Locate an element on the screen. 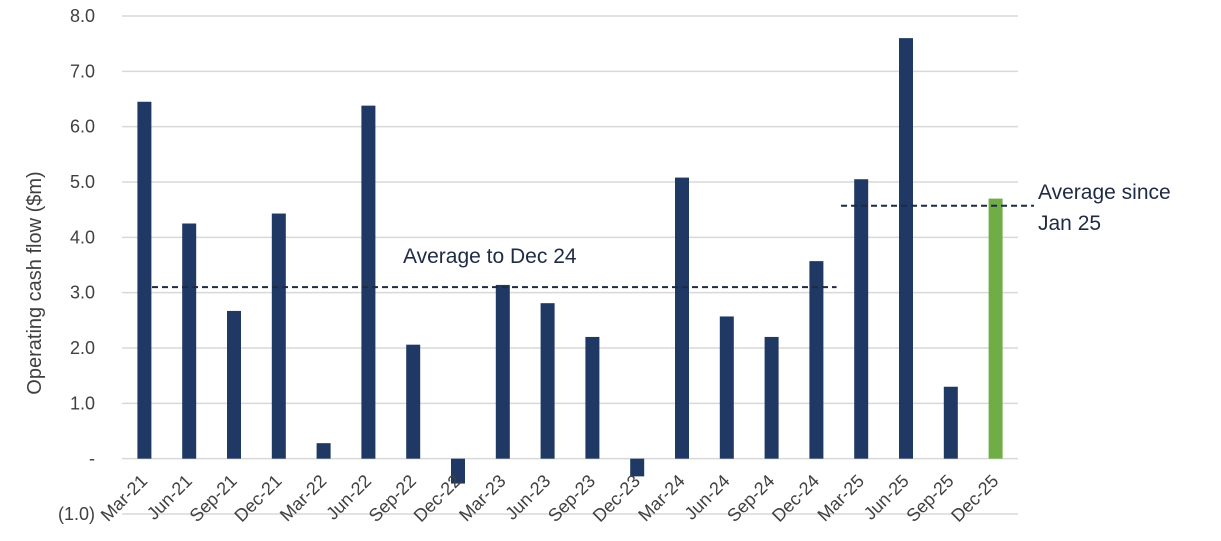  y-tick-label: 8.0 is located at coordinates (82, 16).